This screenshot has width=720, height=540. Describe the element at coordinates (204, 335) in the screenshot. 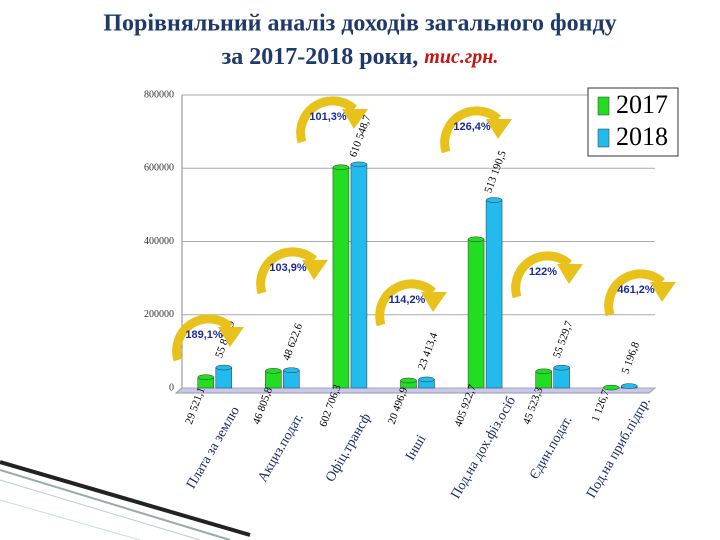

I see `growth-label: 189,1%` at that location.